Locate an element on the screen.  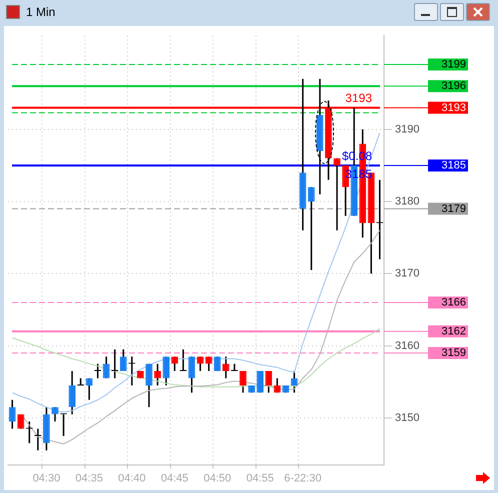
ref-line-label: 3196 is located at coordinates (454, 86).